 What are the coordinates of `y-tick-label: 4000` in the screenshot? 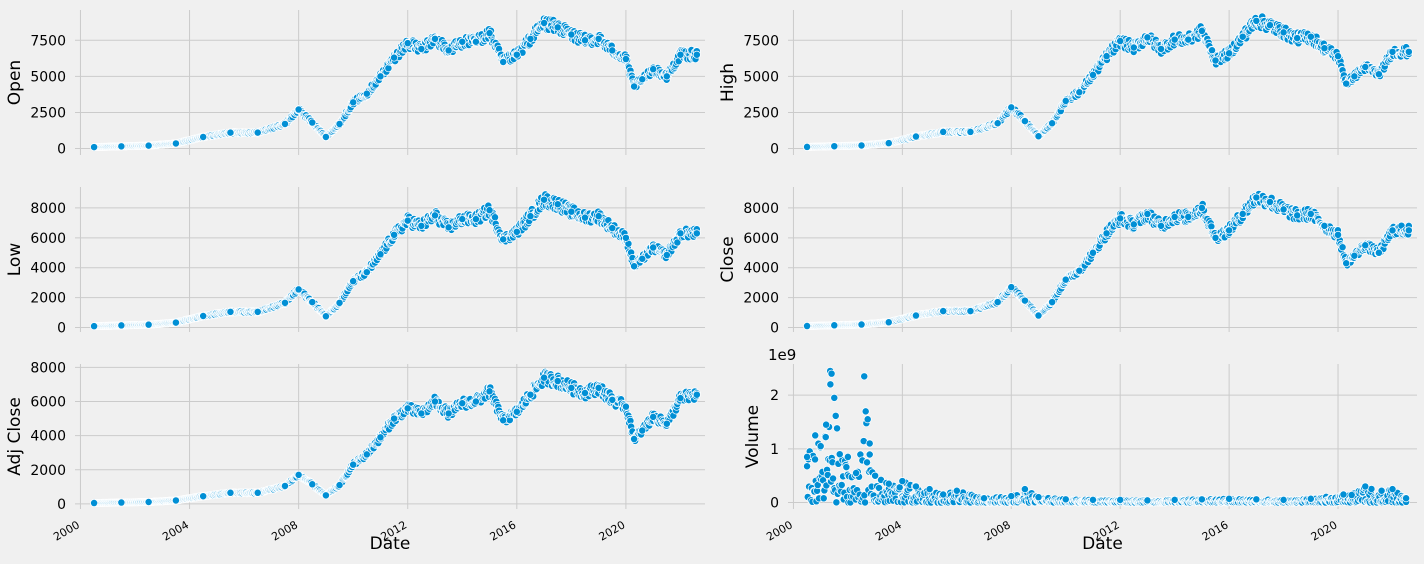 It's located at (48, 269).